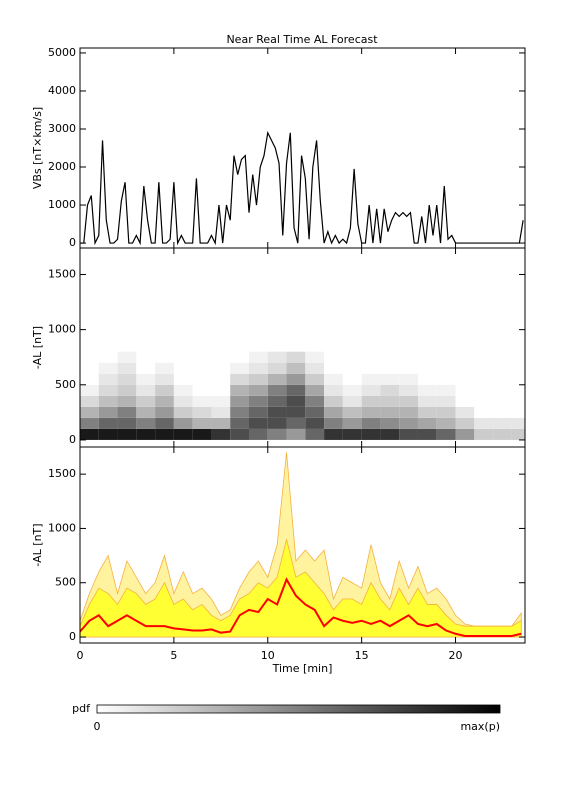  Describe the element at coordinates (302, 668) in the screenshot. I see `x-axis-label: Time [min]` at that location.